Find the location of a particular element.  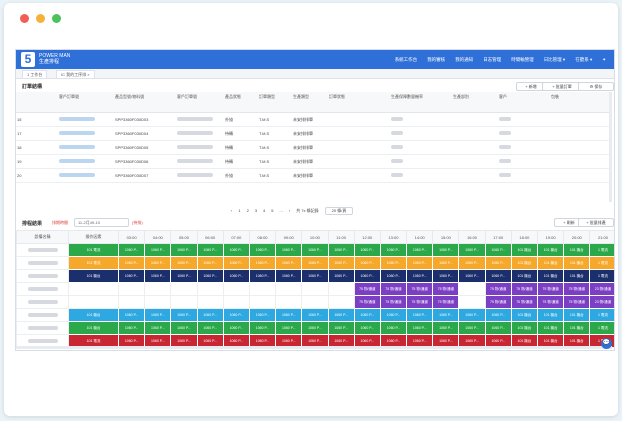

order-row: 18 SPP3360F030D05 待轉 T.M.S 未安排排單 is located at coordinates (314, 147).